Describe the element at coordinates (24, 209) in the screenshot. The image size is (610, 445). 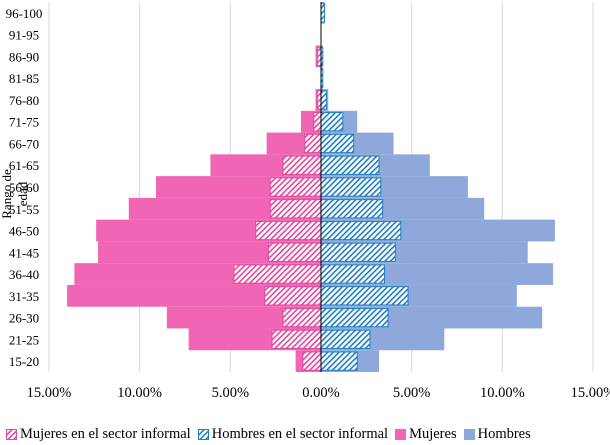
I see `y-tick-label: 51-55` at that location.